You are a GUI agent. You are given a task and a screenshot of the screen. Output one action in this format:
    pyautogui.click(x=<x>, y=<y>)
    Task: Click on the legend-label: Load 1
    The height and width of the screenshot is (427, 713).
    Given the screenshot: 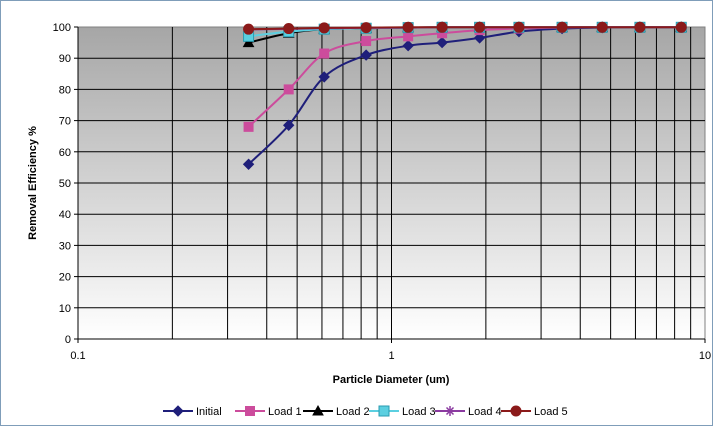 What is the action you would take?
    pyautogui.click(x=285, y=412)
    